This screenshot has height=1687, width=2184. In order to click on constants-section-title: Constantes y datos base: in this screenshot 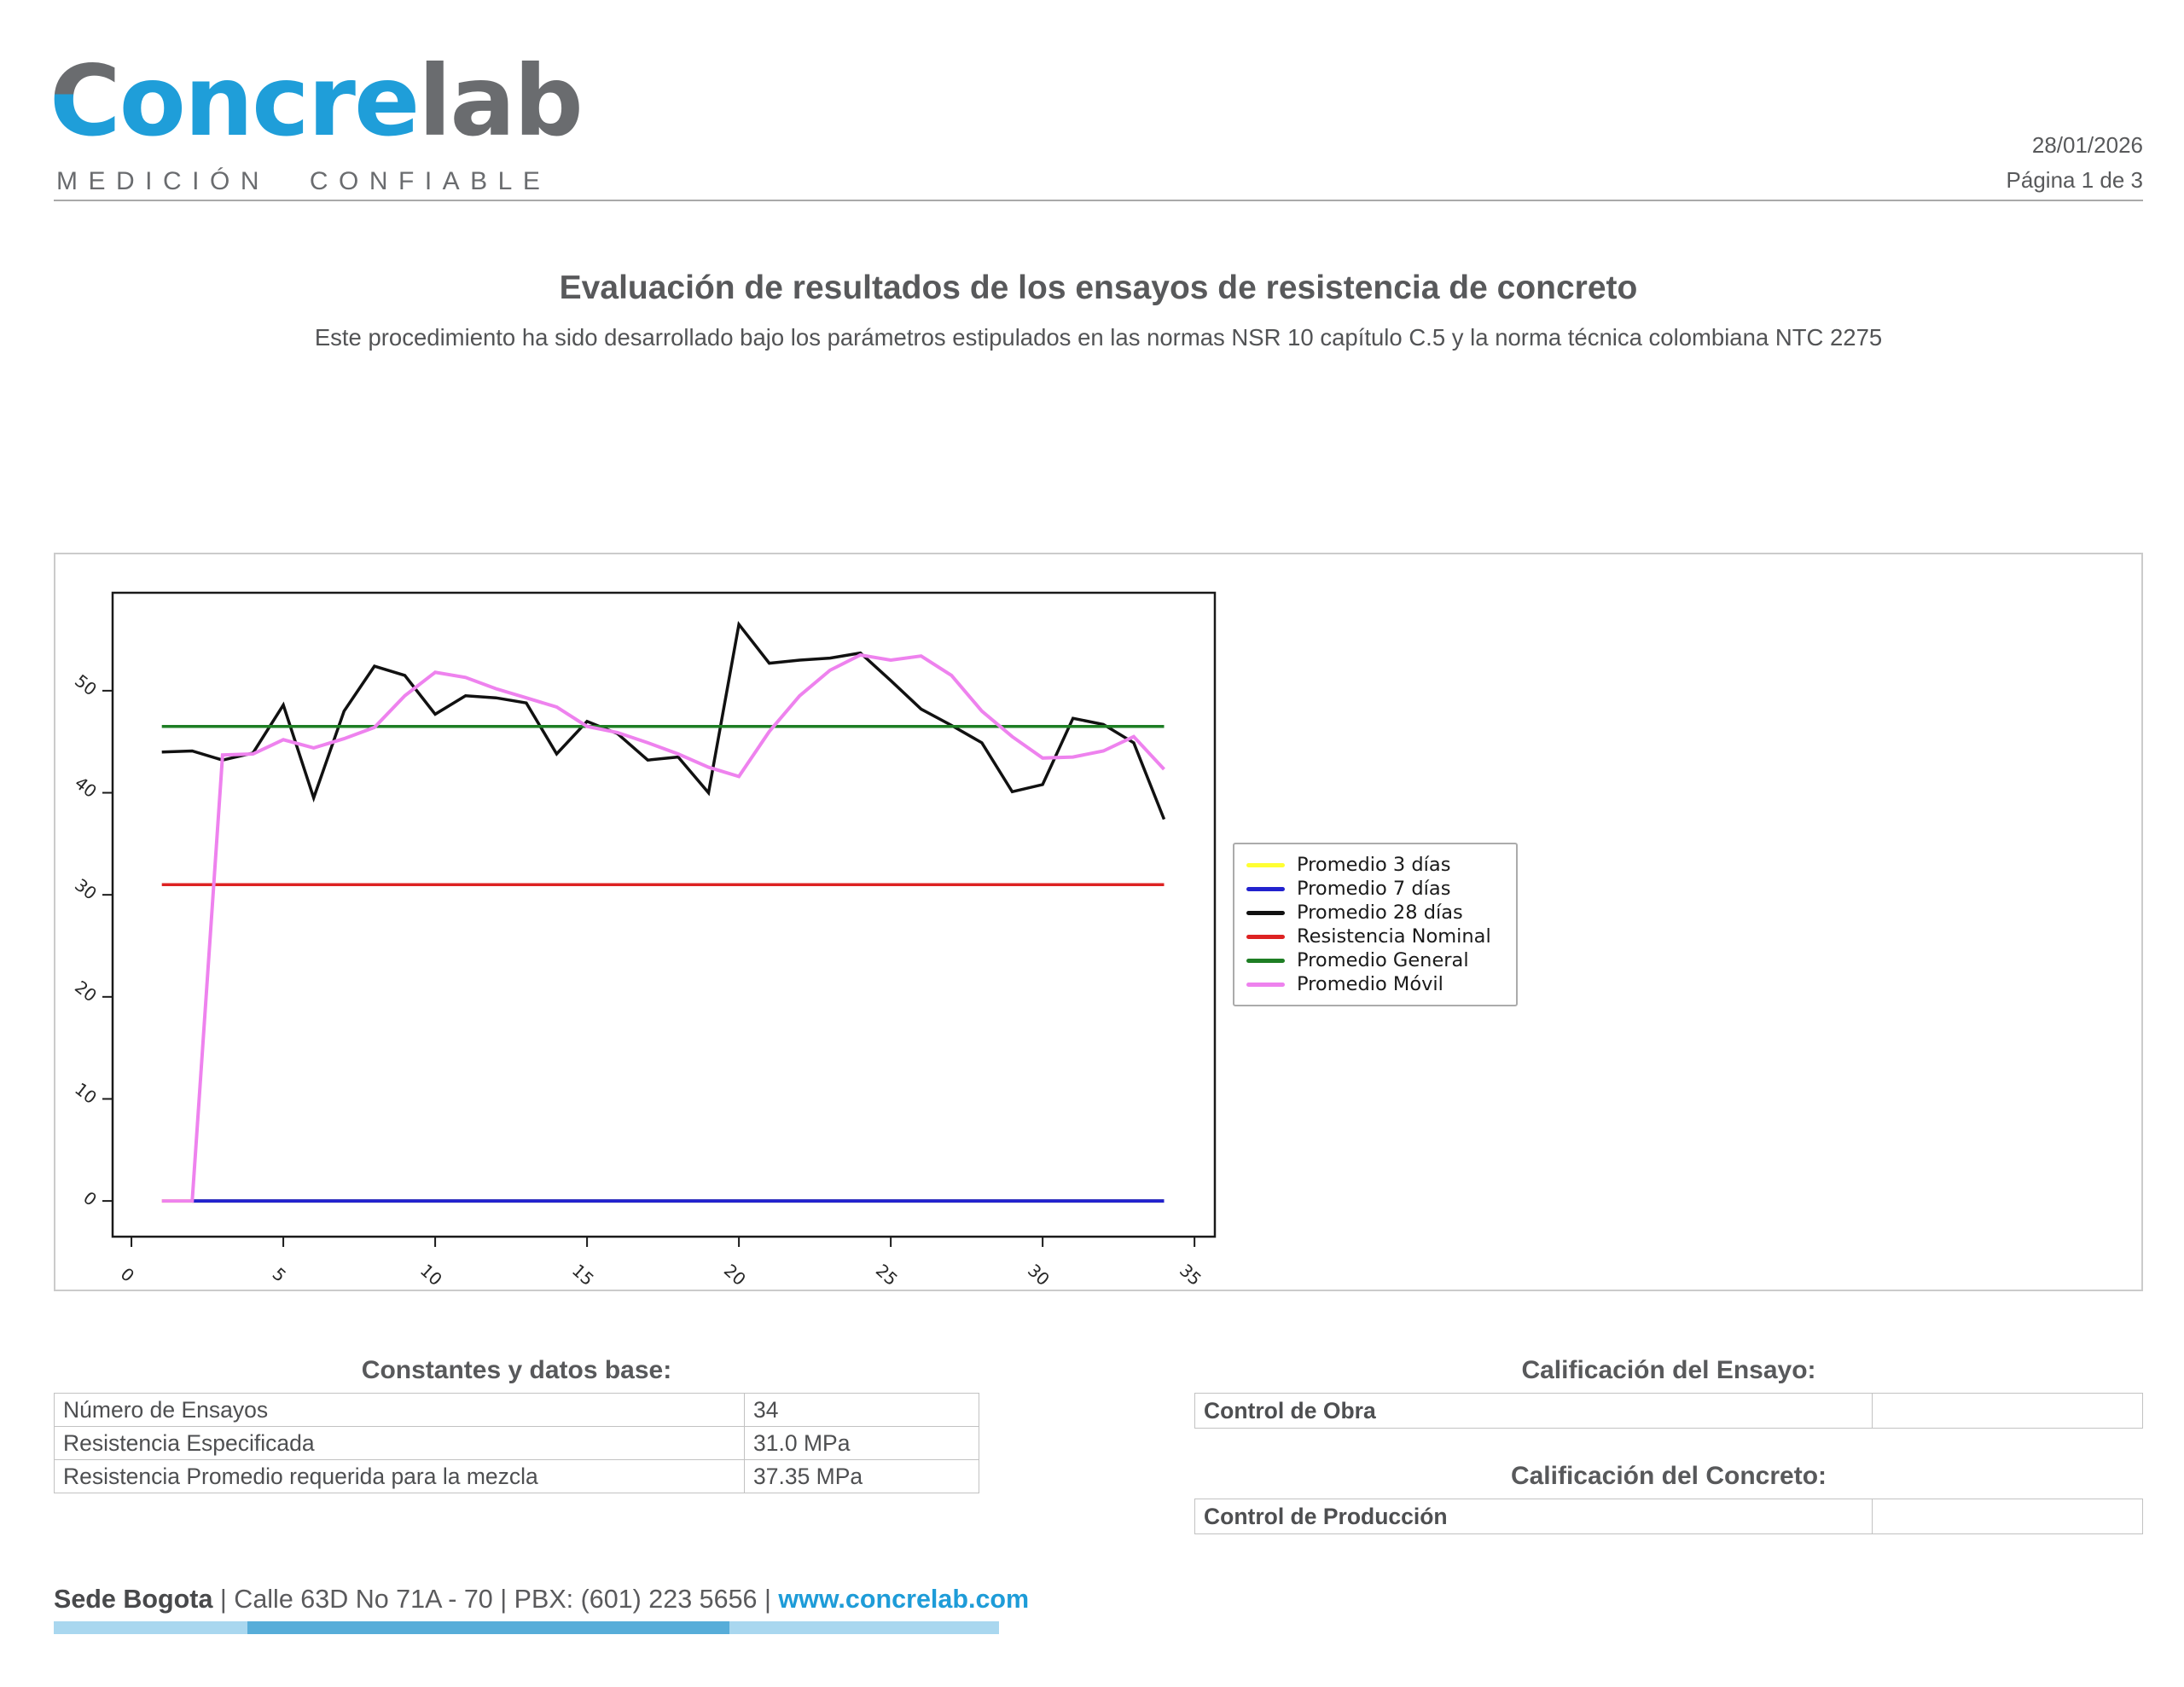, I will do `click(516, 1370)`.